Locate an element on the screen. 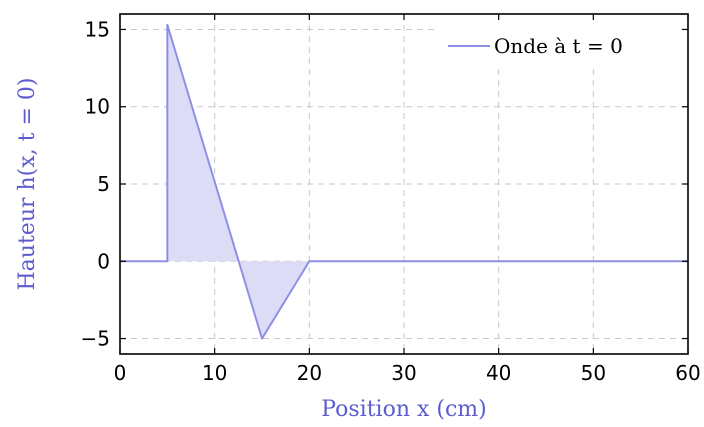  legend-label: Onde à t = 0 is located at coordinates (558, 46).